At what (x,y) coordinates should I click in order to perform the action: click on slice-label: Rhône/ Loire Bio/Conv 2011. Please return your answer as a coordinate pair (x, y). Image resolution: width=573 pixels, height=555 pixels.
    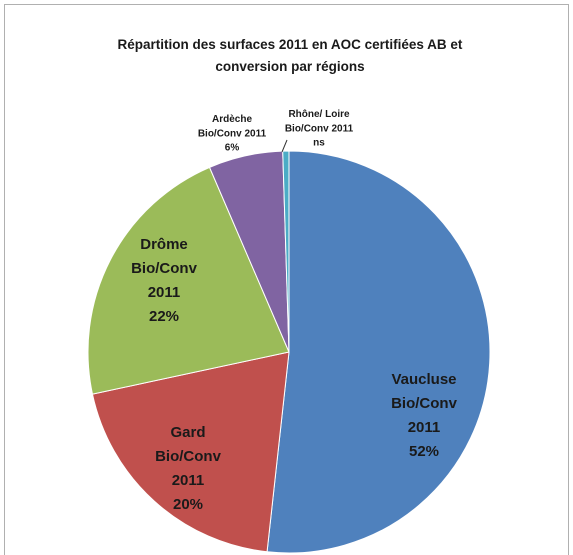
    Looking at the image, I should click on (319, 122).